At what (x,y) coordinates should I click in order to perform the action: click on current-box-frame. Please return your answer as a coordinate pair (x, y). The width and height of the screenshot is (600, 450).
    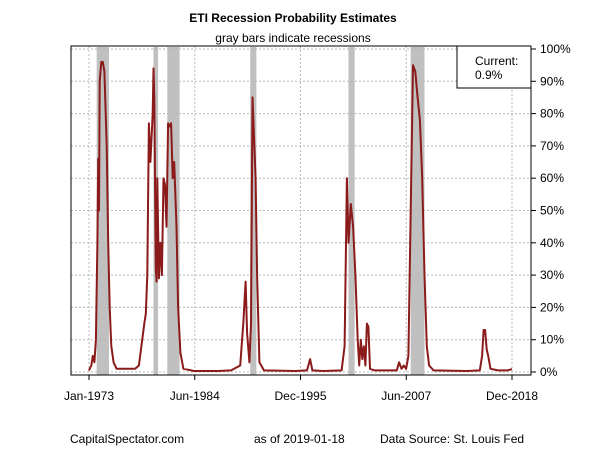
    Looking at the image, I should click on (494, 67).